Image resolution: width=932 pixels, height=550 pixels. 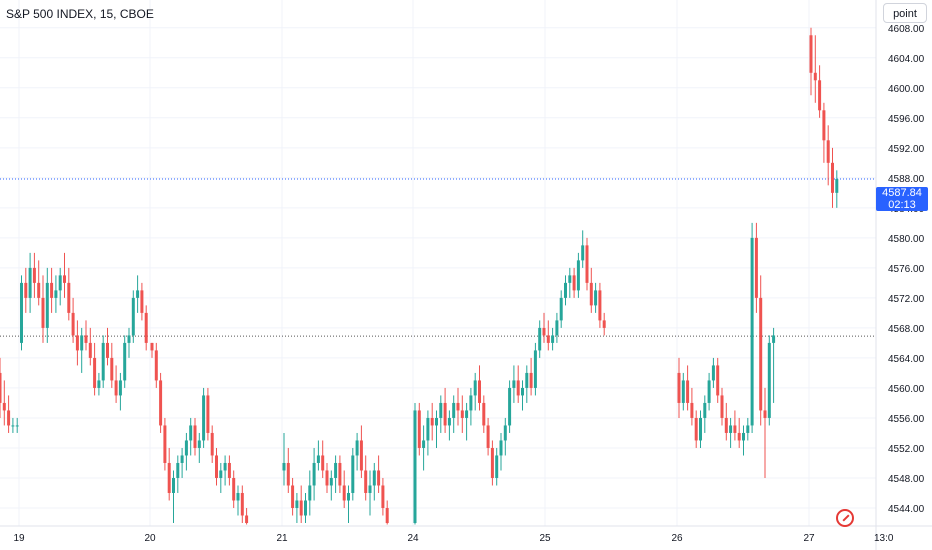 I want to click on time-axis: 19 20 21 24 25 26 27 13:0, so click(x=466, y=534).